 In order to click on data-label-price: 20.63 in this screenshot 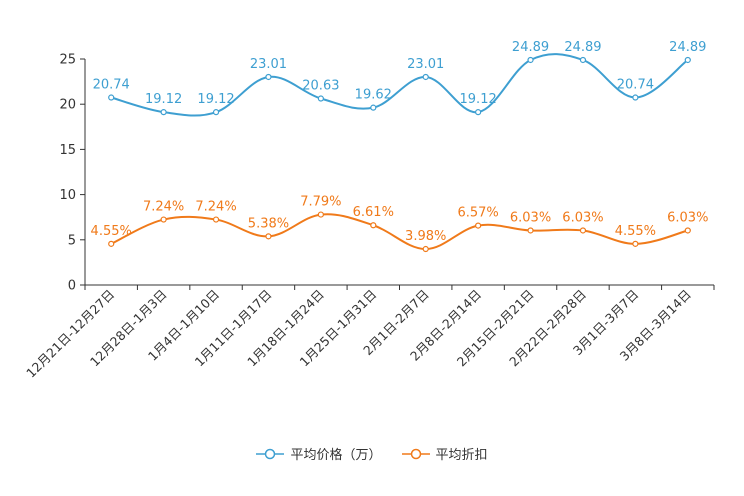, I will do `click(320, 86)`.